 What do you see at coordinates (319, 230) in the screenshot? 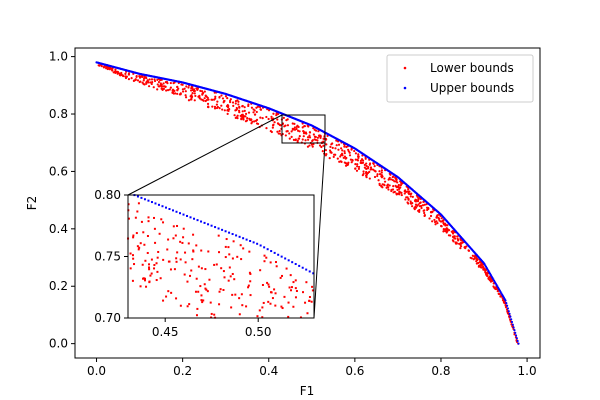
I see `zoom-connector-bottom` at bounding box center [319, 230].